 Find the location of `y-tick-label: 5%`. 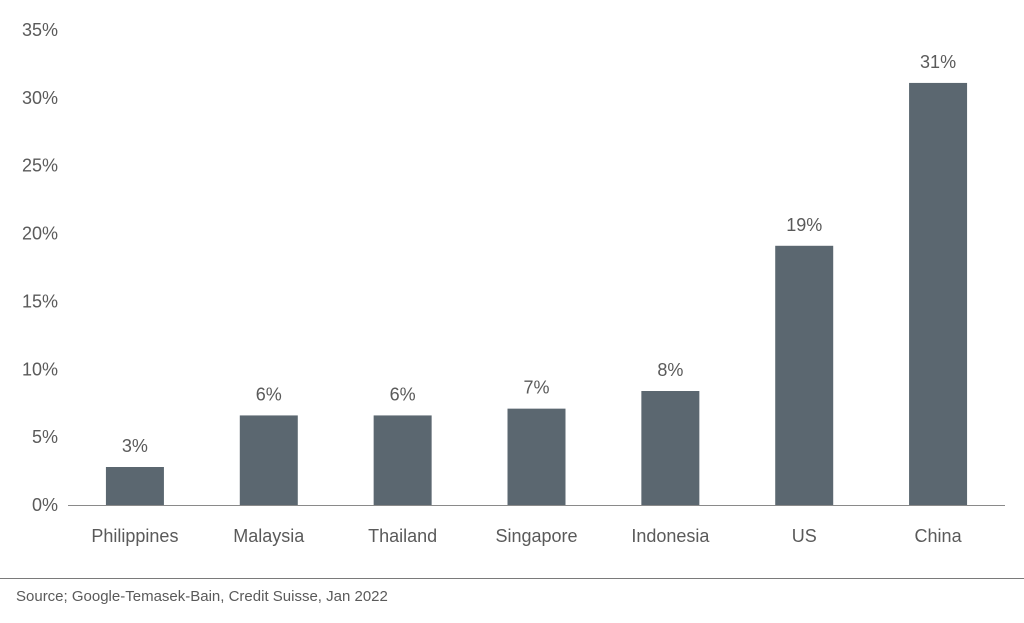

y-tick-label: 5% is located at coordinates (45, 437).